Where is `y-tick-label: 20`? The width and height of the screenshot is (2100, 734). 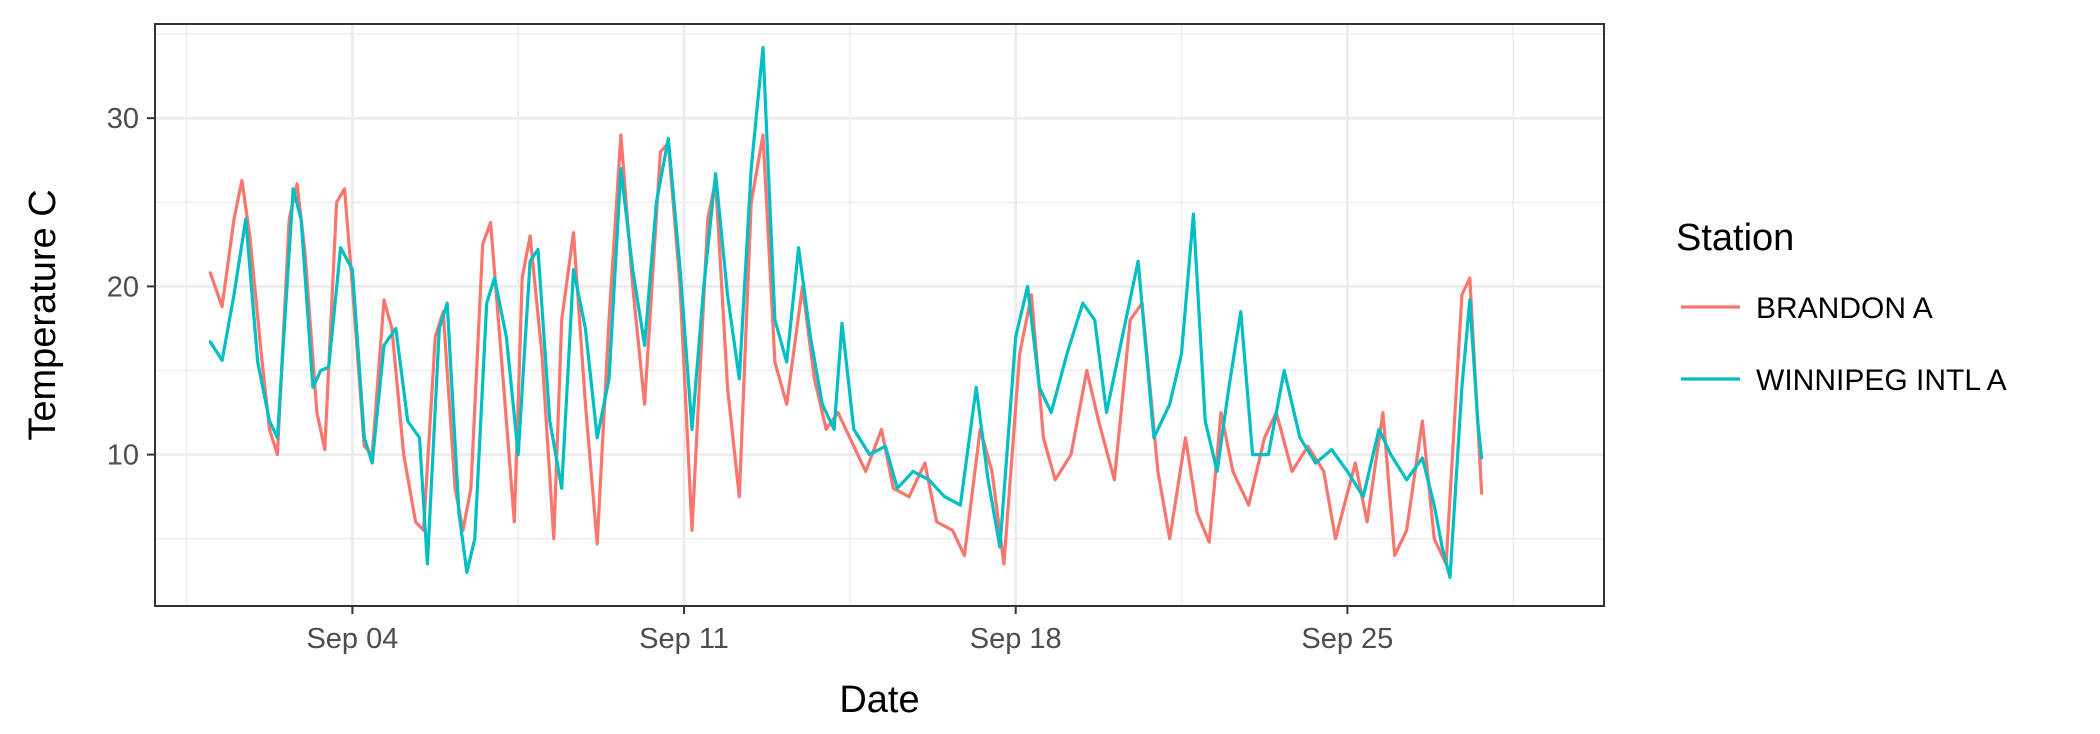
y-tick-label: 20 is located at coordinates (123, 287).